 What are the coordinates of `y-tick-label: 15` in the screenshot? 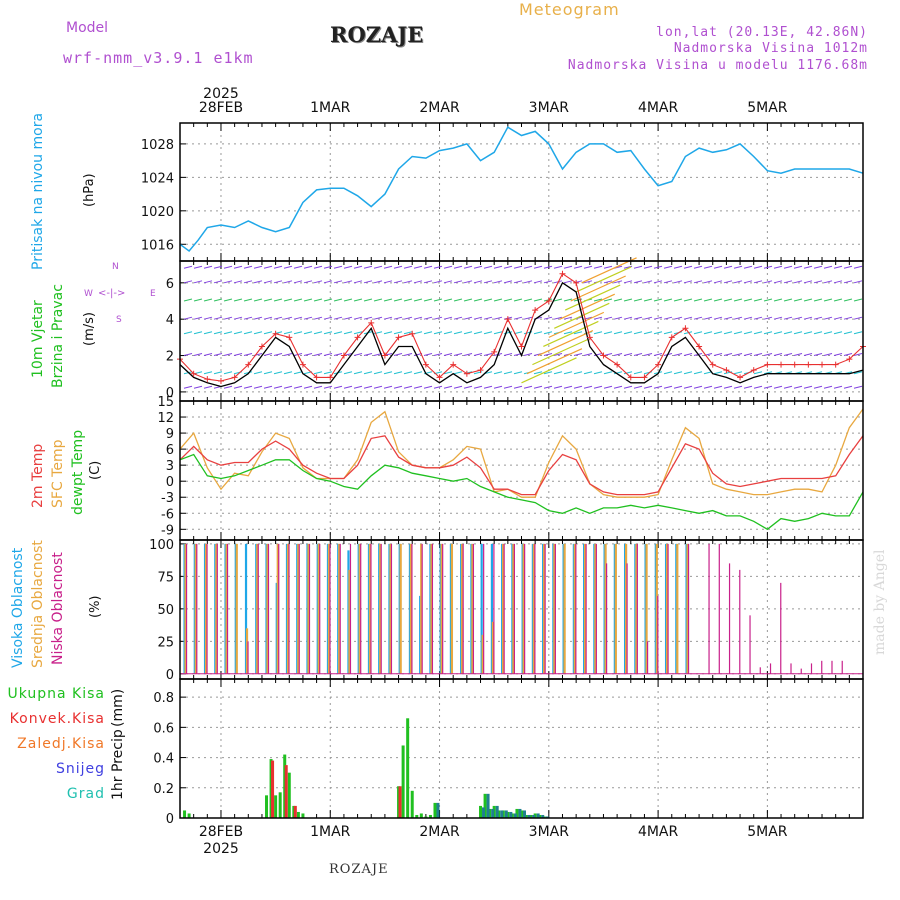 It's located at (165, 402).